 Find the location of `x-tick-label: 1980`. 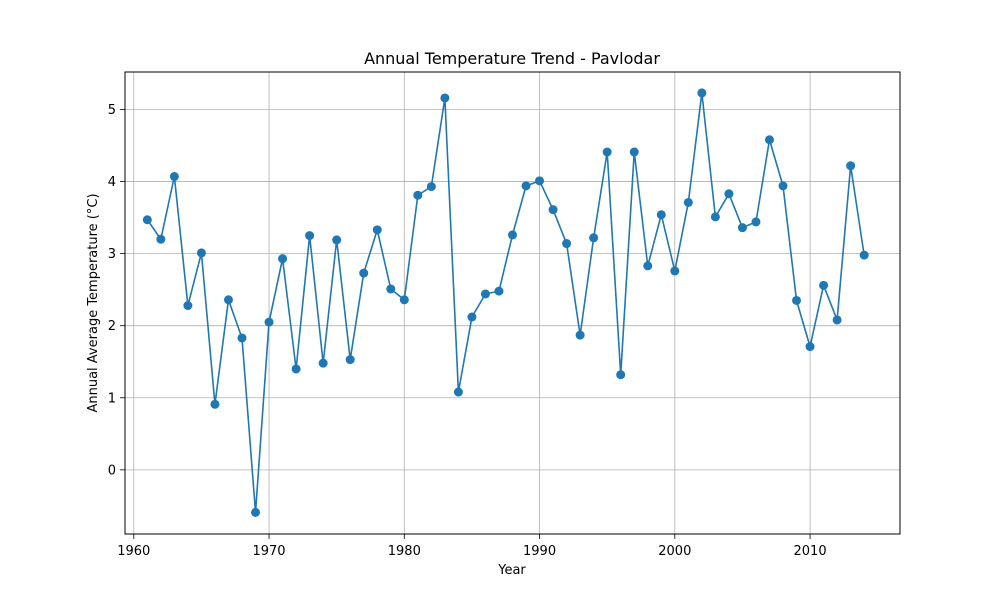

x-tick-label: 1980 is located at coordinates (404, 551).